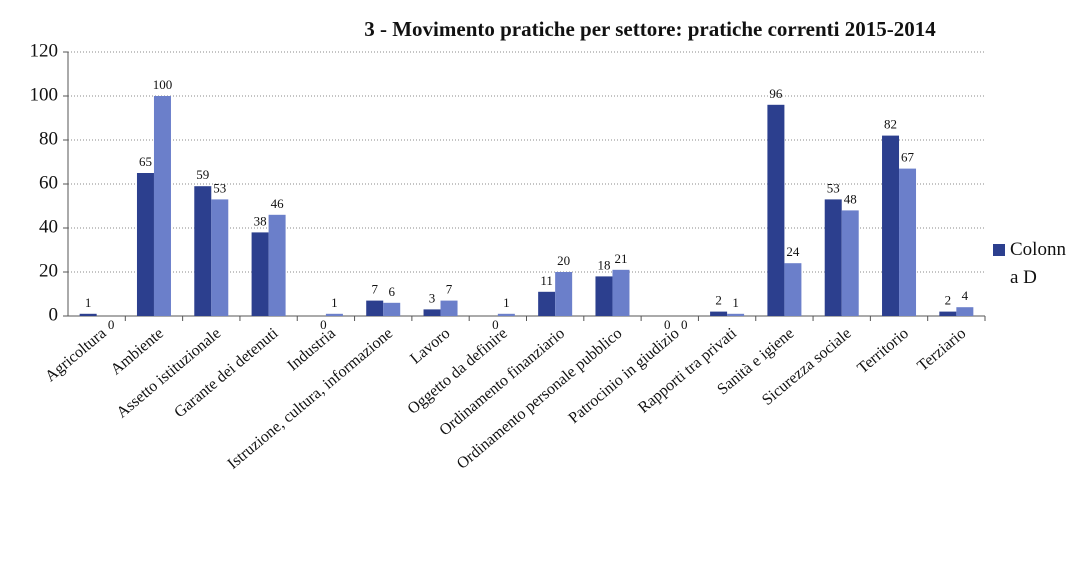 This screenshot has width=1091, height=586. I want to click on value-label: 96, so click(776, 93).